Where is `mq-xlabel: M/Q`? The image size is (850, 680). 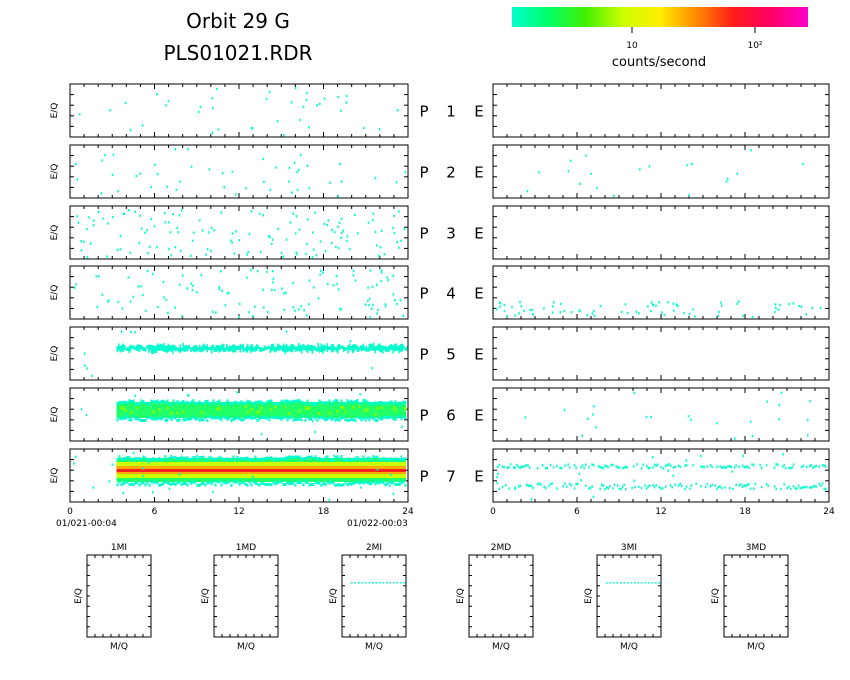
mq-xlabel: M/Q is located at coordinates (629, 647).